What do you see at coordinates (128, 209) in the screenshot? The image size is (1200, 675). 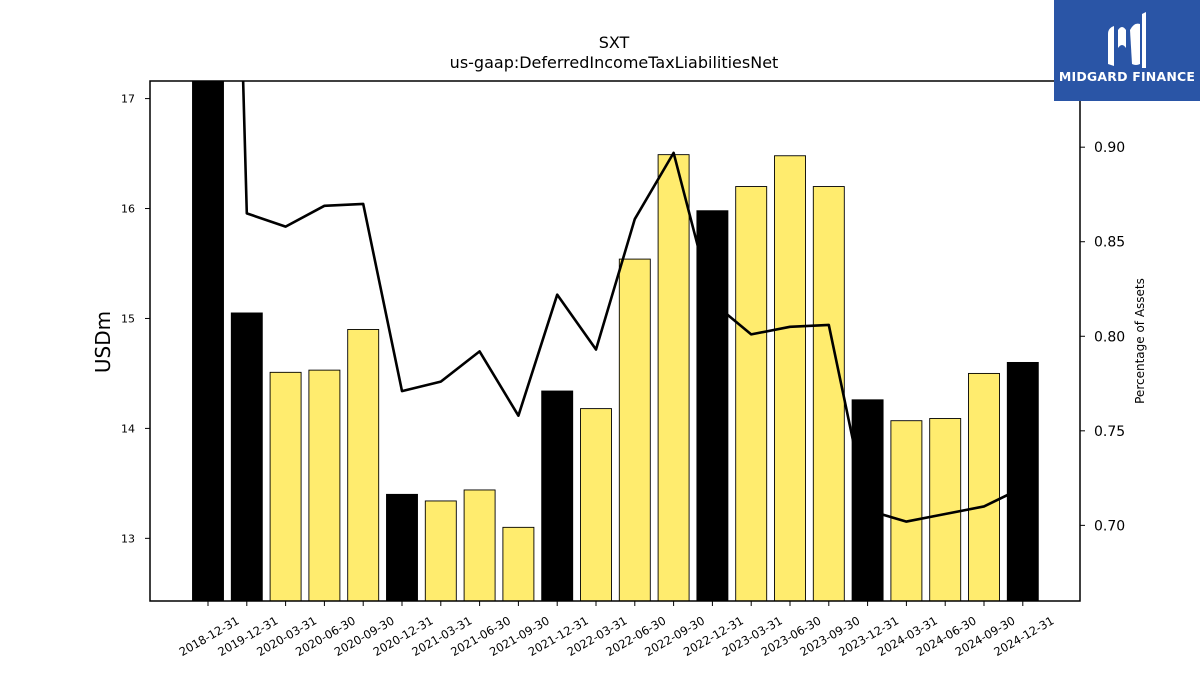 I see `y-tick-label-16: 16` at bounding box center [128, 209].